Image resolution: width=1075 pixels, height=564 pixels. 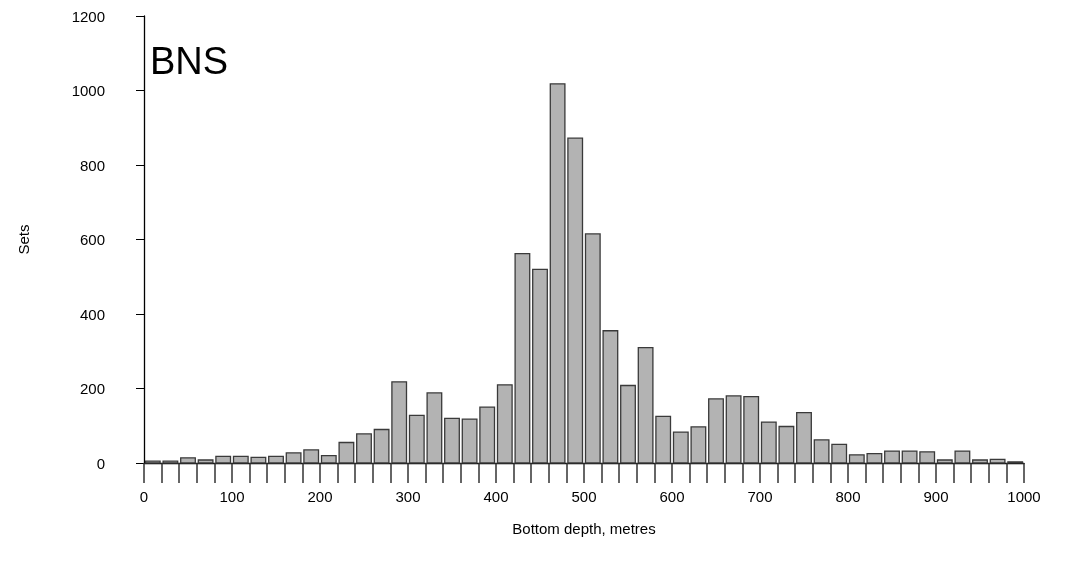 I want to click on x-tick-label: 500, so click(x=584, y=496).